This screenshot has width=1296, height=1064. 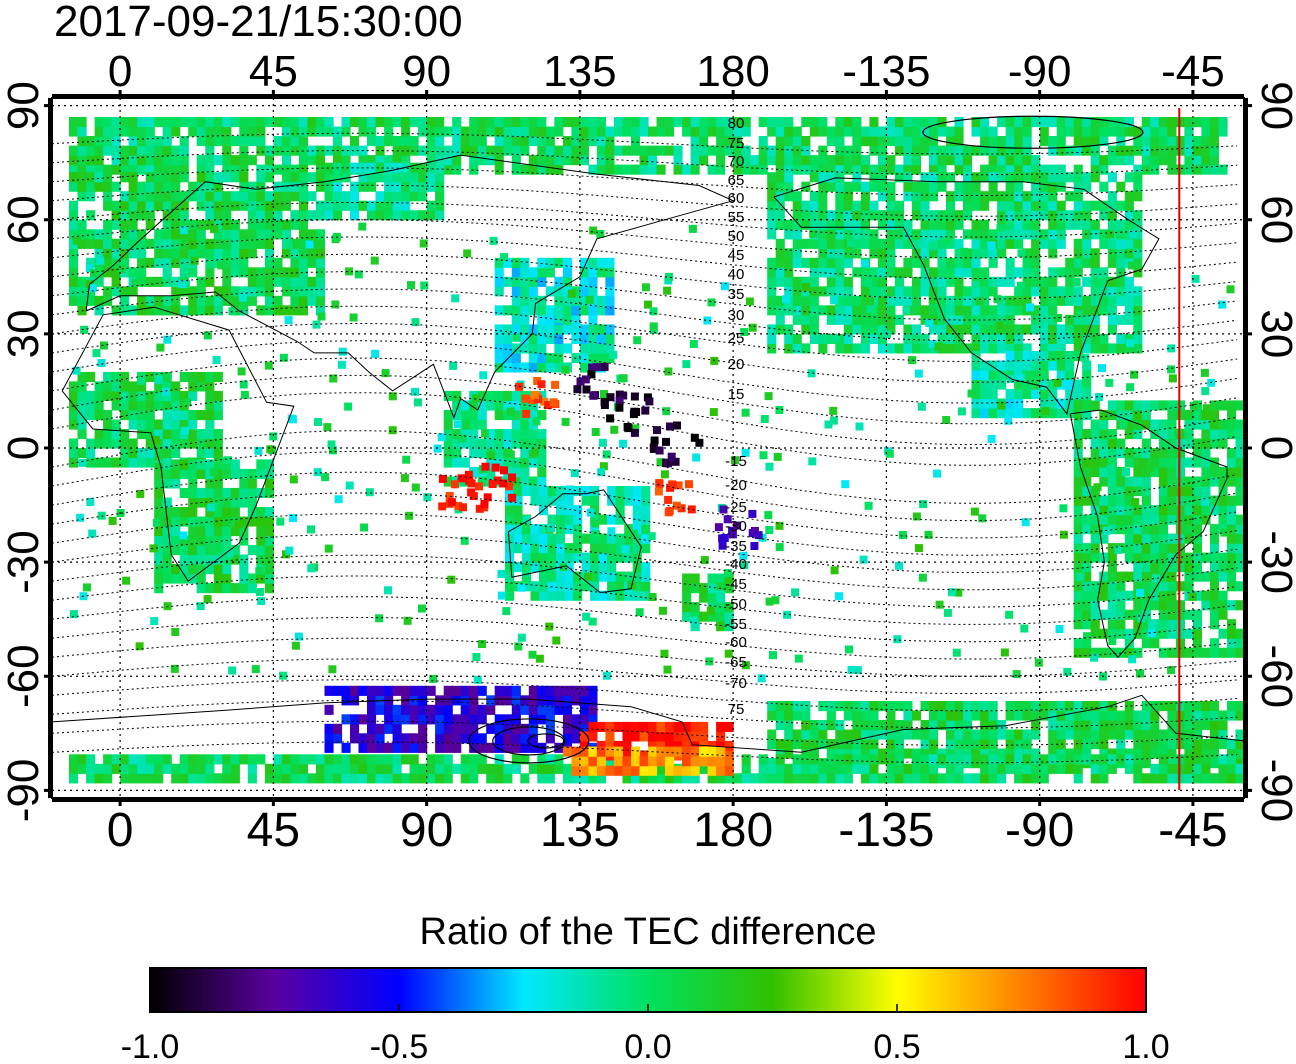 I want to click on magnetic-contour, so click(x=645, y=353).